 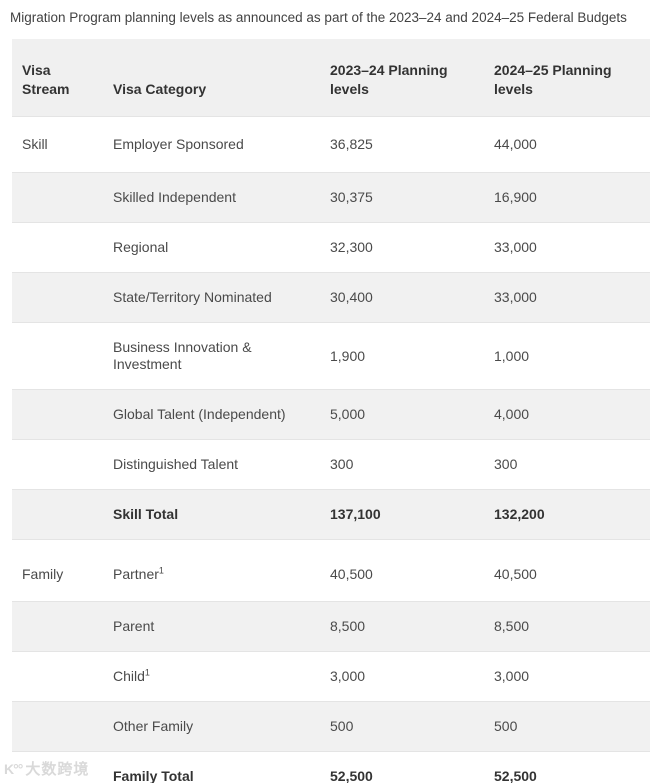 What do you see at coordinates (153, 775) in the screenshot?
I see `visa-category-cell: Family Total` at bounding box center [153, 775].